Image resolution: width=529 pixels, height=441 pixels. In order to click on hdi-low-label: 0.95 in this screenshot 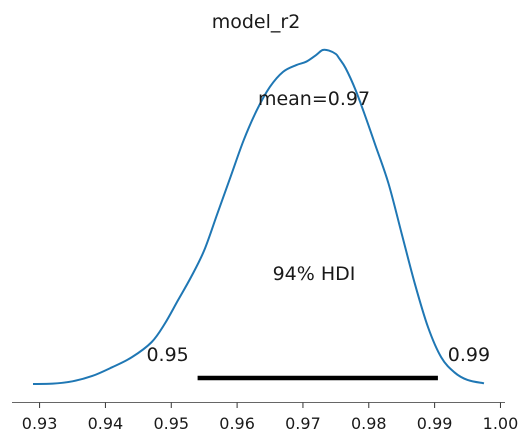, I will do `click(167, 355)`.